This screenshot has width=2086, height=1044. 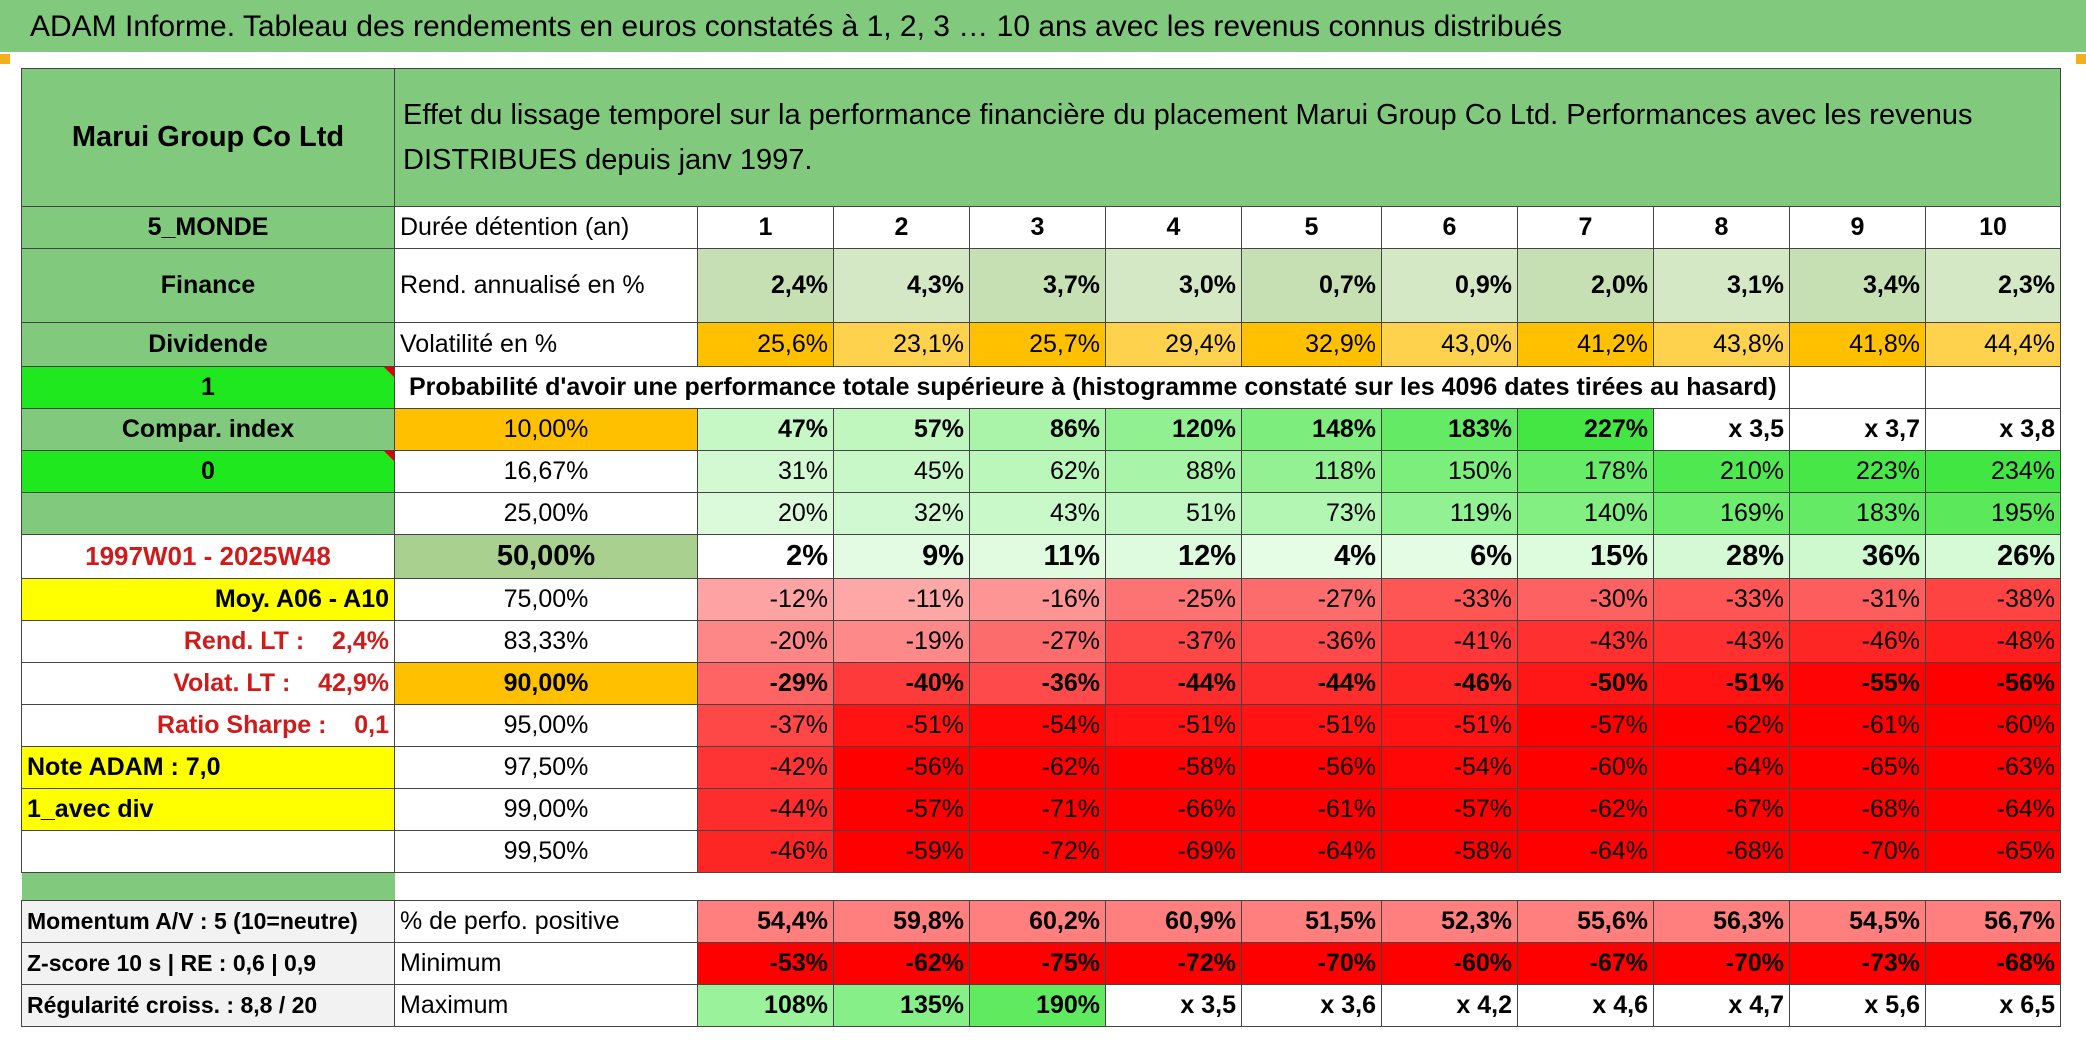 I want to click on sector-label: Finance, so click(x=208, y=285).